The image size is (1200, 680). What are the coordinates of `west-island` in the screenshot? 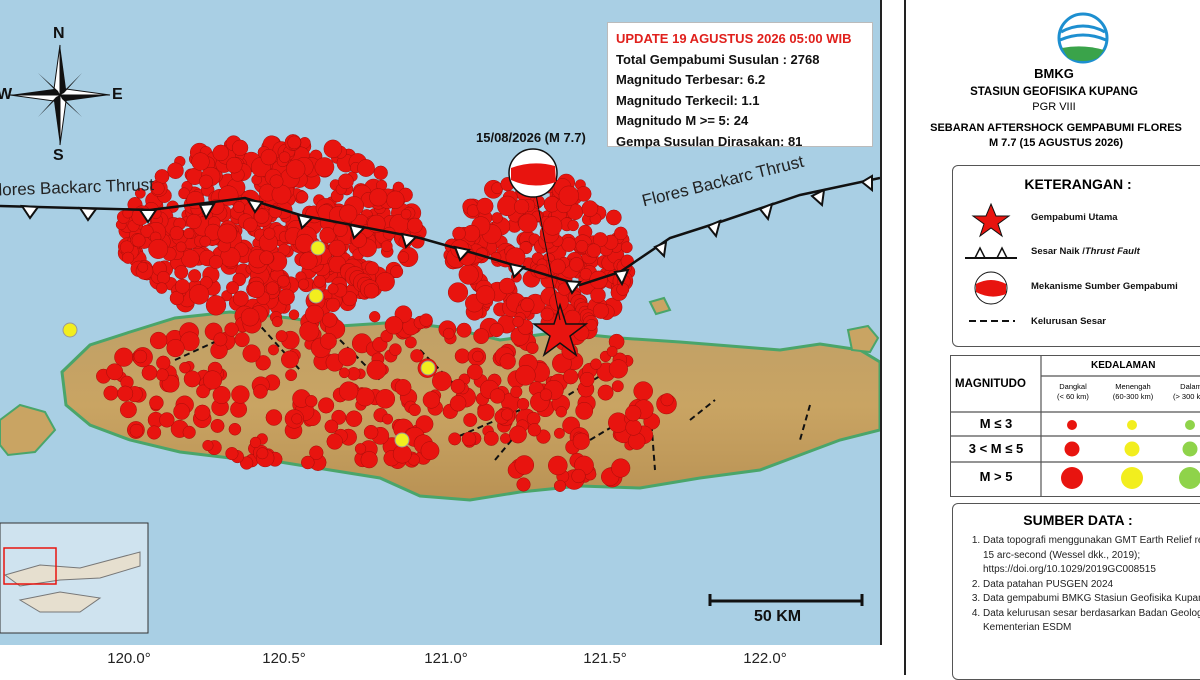 It's located at (28, 430).